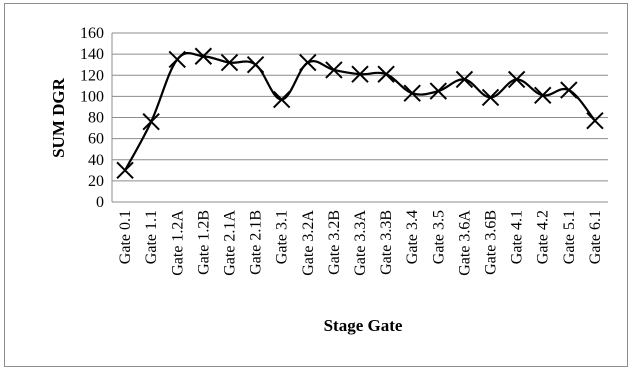 This screenshot has height=371, width=632. I want to click on x-tick-label: Gate 3.6A, so click(464, 243).